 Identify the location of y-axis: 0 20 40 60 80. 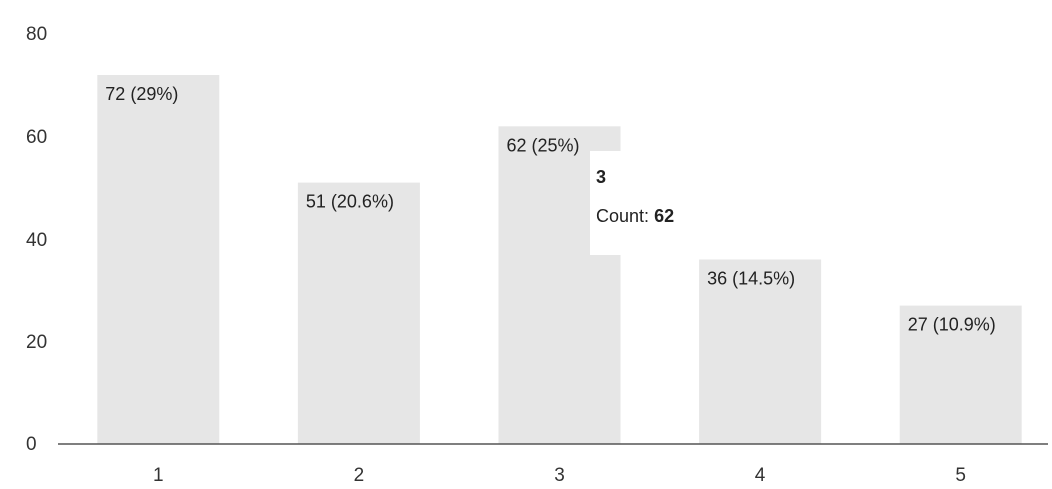
(36, 239).